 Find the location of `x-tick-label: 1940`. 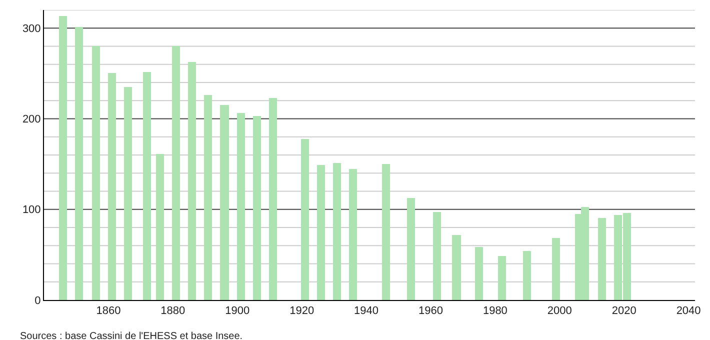

x-tick-label: 1940 is located at coordinates (366, 311).